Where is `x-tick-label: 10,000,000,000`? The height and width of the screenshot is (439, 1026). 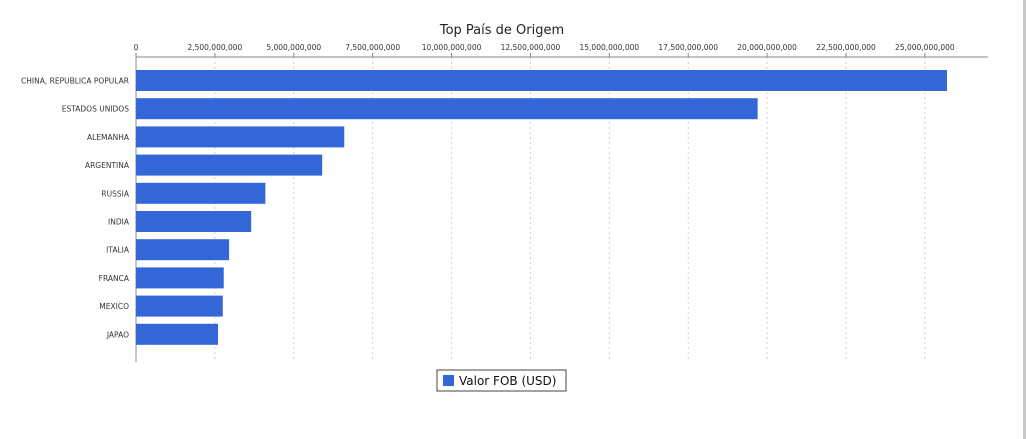 x-tick-label: 10,000,000,000 is located at coordinates (452, 47).